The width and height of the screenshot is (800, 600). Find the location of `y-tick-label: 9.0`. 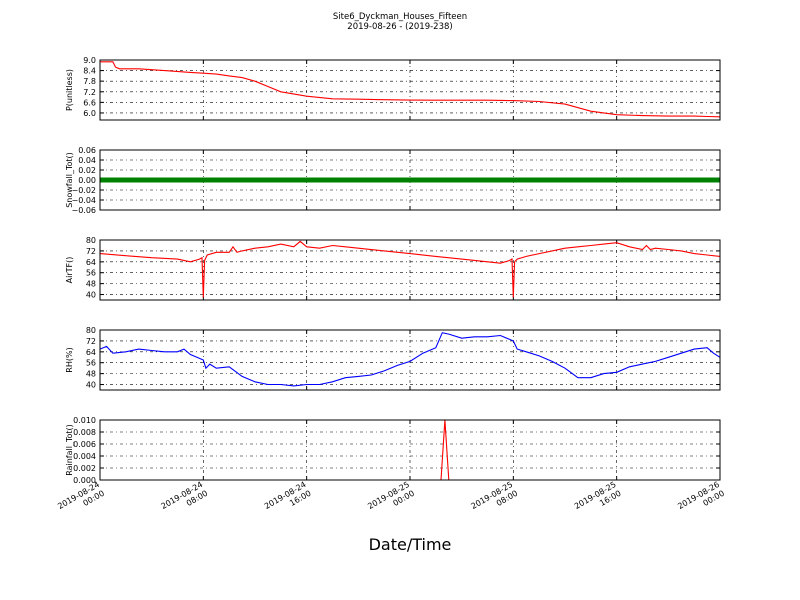

y-tick-label: 9.0 is located at coordinates (89, 60).